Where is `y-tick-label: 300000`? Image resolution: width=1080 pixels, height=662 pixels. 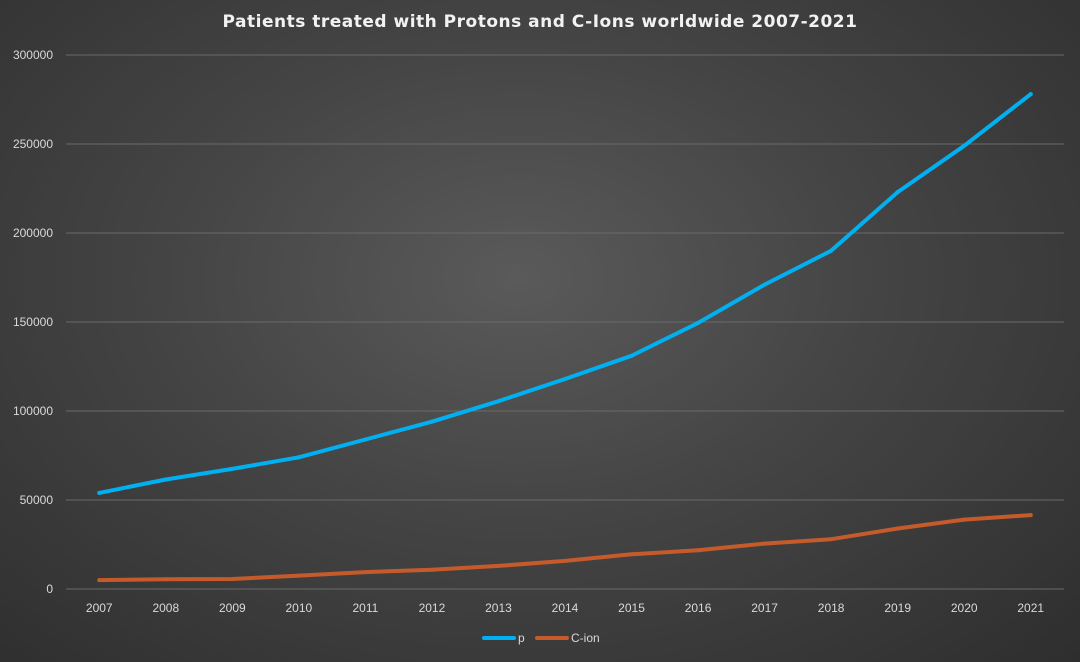
y-tick-label: 300000 is located at coordinates (33, 55).